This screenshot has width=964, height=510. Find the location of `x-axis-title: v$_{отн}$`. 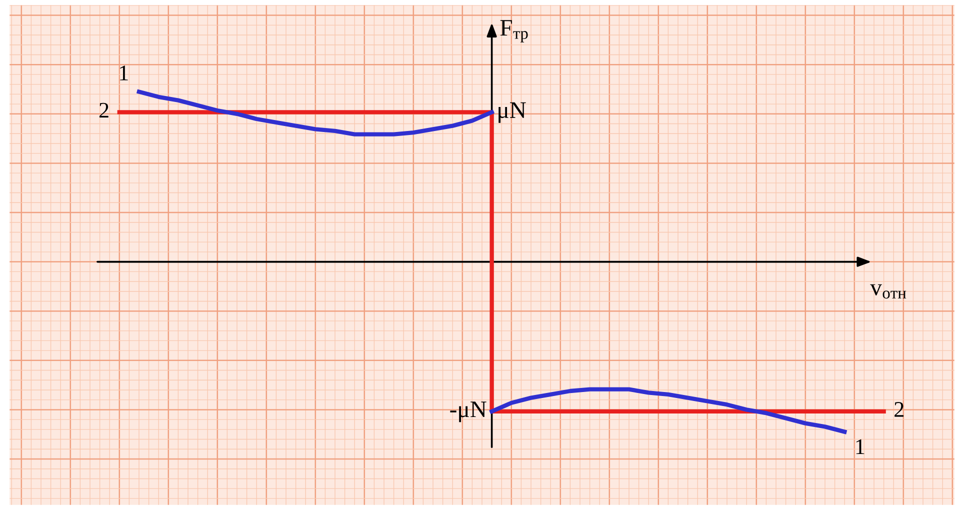

x-axis-title: v$_{отн}$ is located at coordinates (888, 291).